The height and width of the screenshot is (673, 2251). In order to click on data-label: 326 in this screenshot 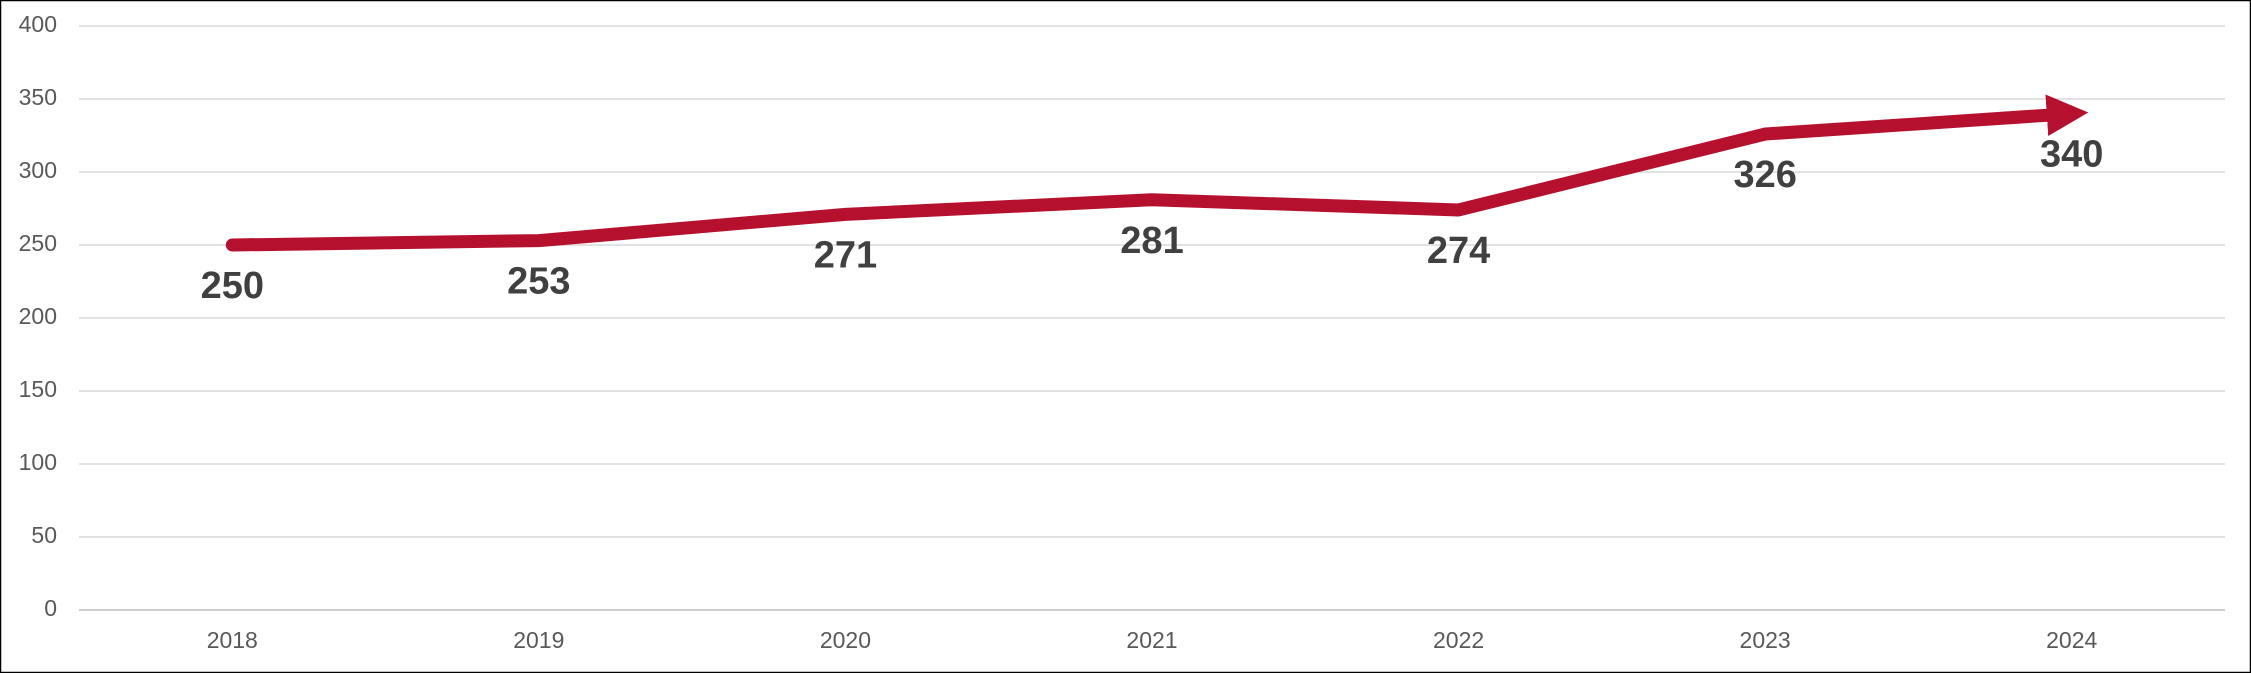, I will do `click(1764, 175)`.